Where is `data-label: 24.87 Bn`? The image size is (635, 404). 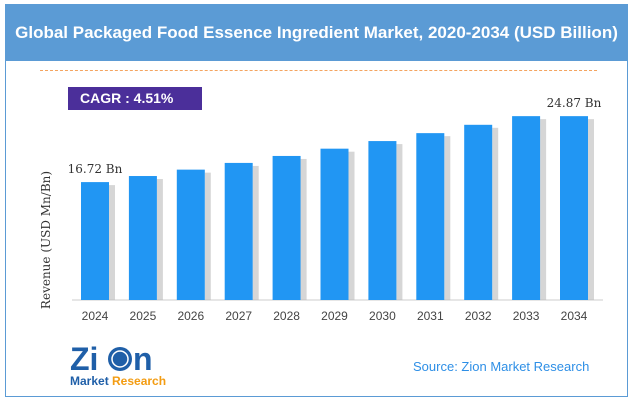 data-label: 24.87 Bn is located at coordinates (574, 103).